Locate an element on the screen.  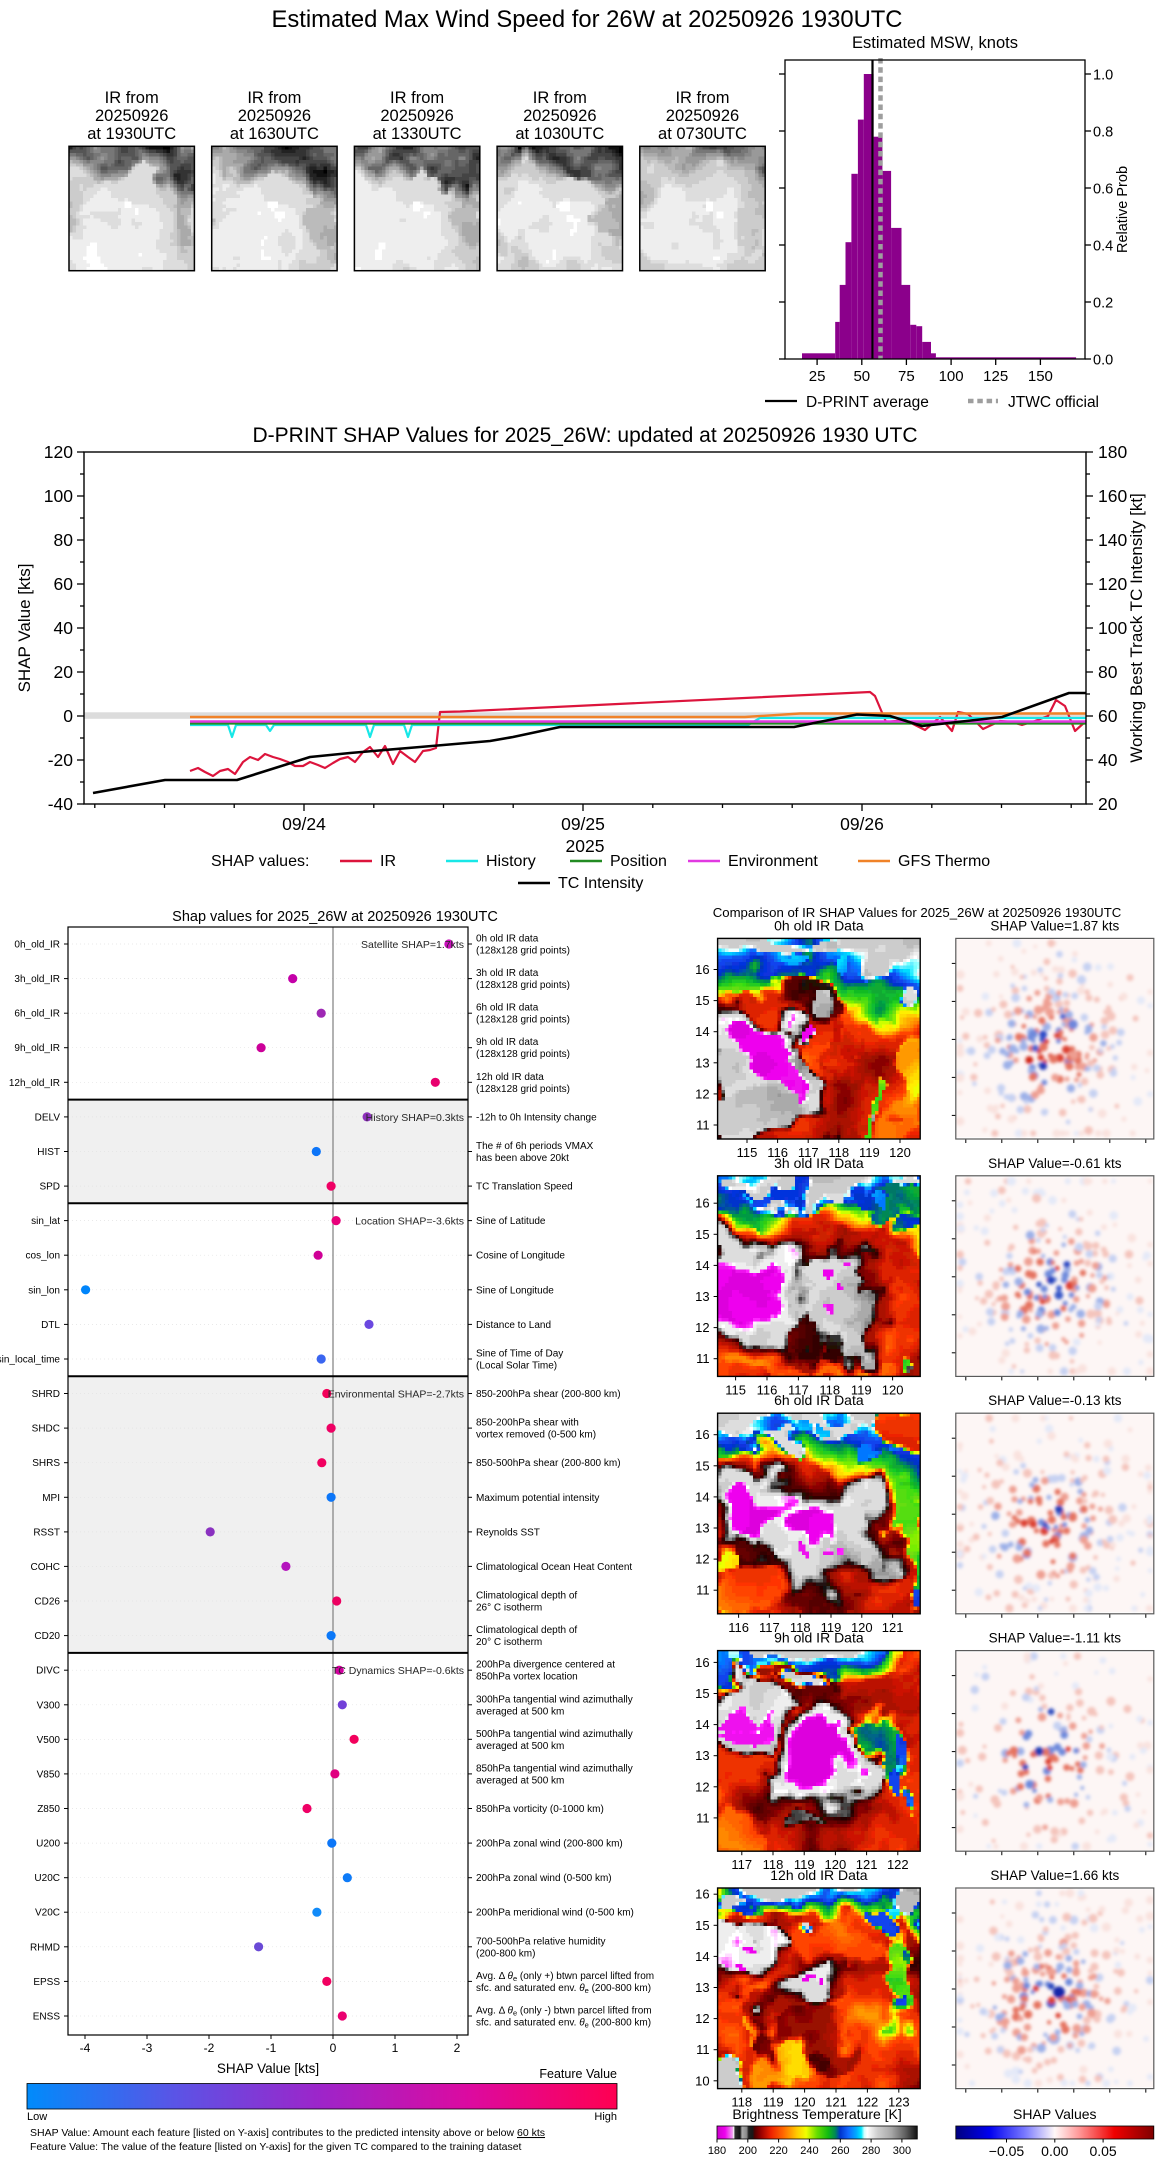
svg-text: 09/25 is located at coordinates (583, 824).